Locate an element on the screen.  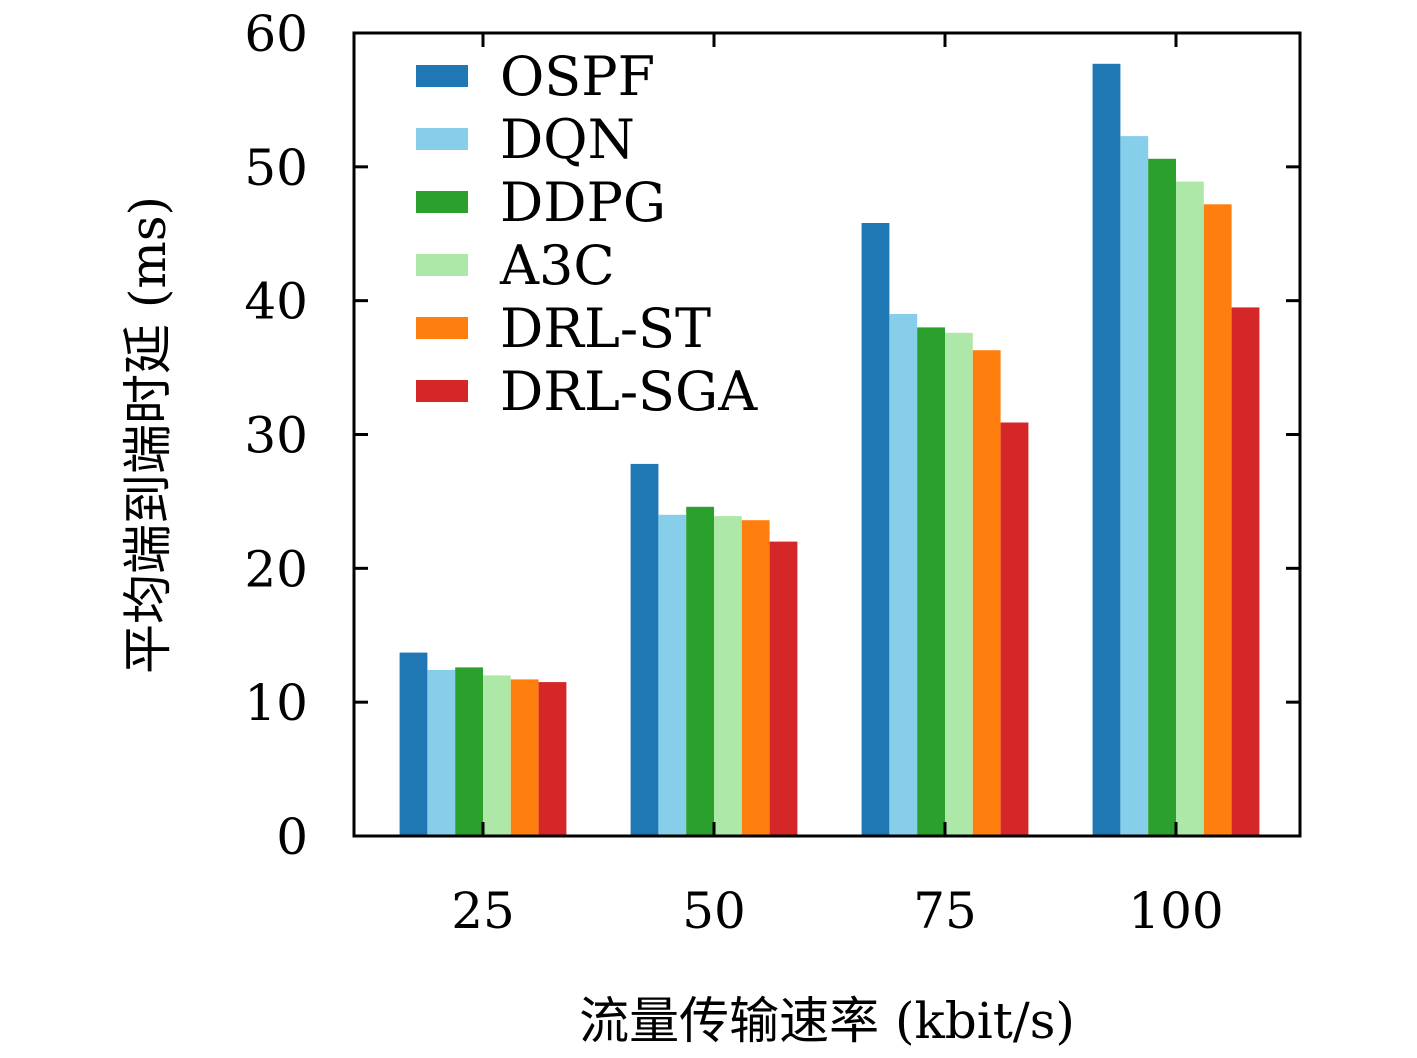
y-tick-label: 50 is located at coordinates (276, 168).